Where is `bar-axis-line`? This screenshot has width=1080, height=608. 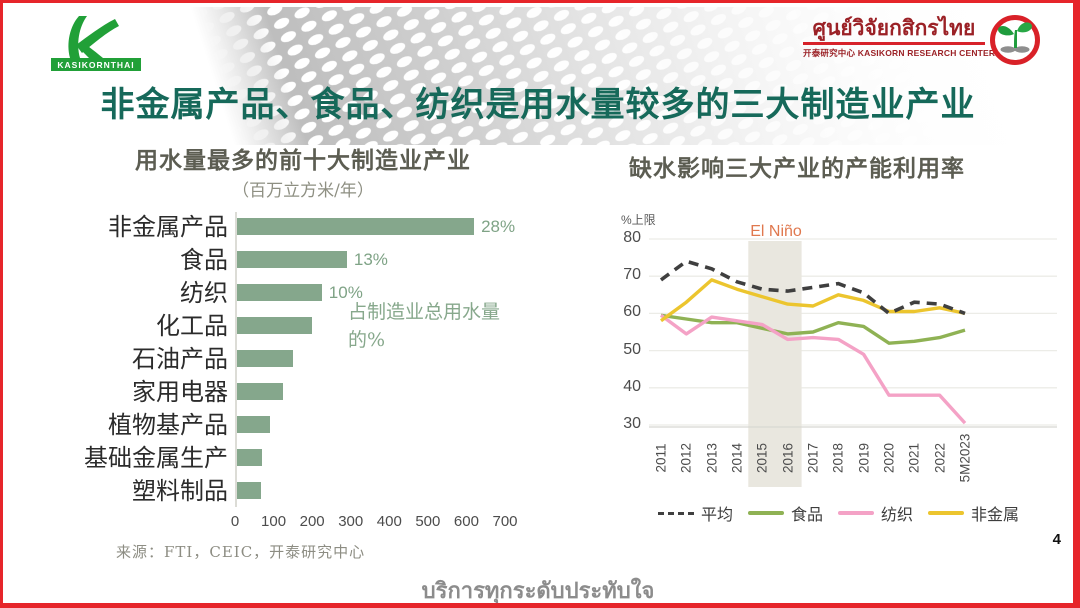 bar-axis-line is located at coordinates (236, 359).